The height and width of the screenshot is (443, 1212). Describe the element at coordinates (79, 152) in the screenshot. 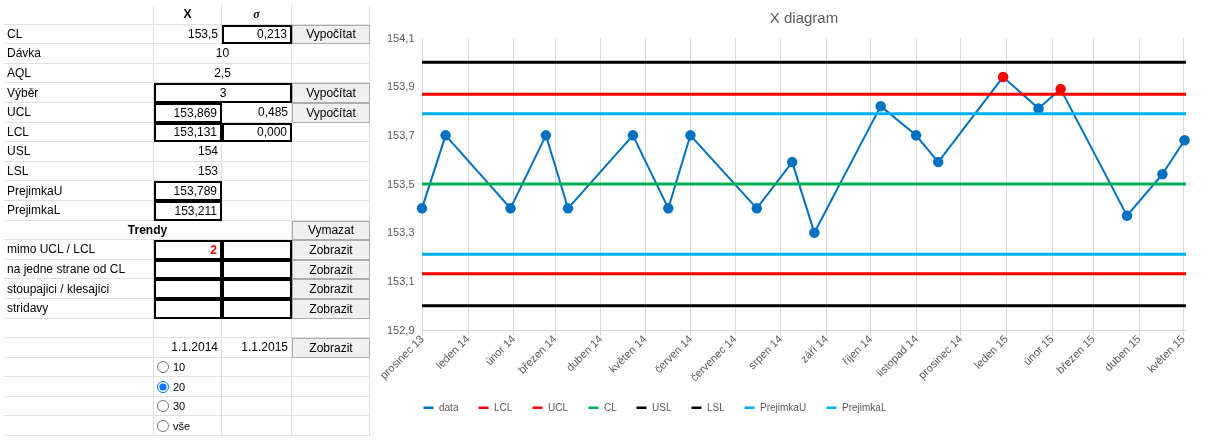

I see `text: USL` at that location.